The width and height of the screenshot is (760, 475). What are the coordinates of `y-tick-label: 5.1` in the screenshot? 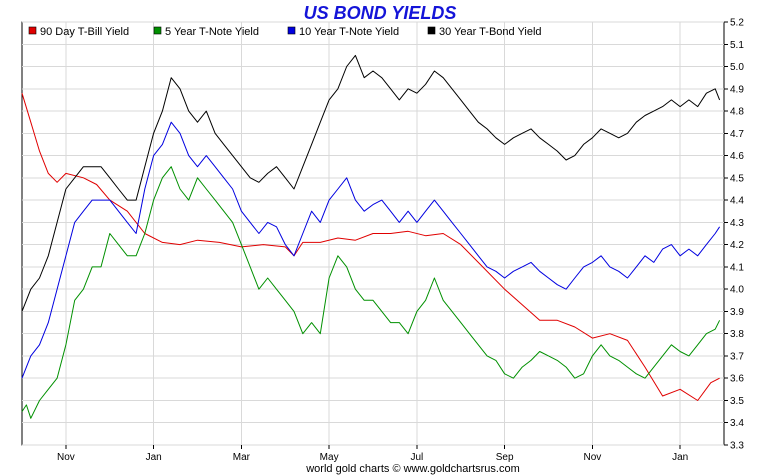 It's located at (737, 45).